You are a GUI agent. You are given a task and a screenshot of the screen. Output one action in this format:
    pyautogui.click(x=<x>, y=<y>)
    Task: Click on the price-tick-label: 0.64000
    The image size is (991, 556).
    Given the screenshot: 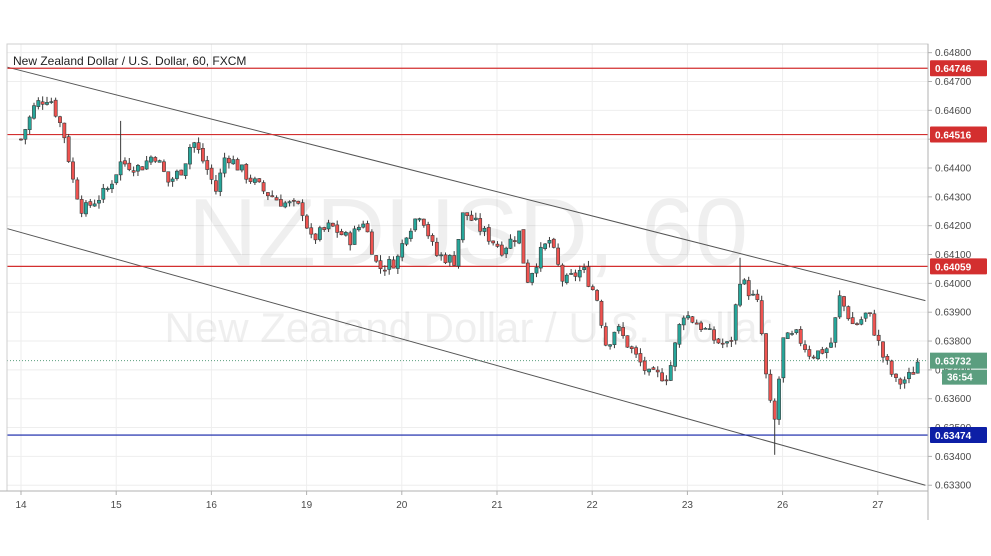 What is the action you would take?
    pyautogui.click(x=953, y=284)
    